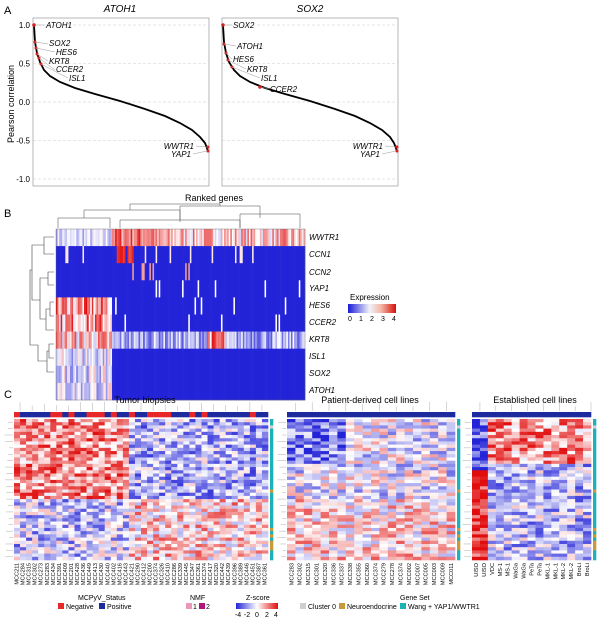  I want to click on sox2-title: SOX2, so click(310, 9).